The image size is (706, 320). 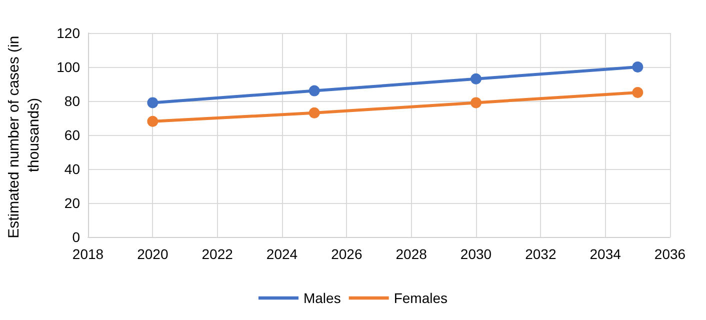 What do you see at coordinates (346, 254) in the screenshot?
I see `x-tick-label: 2026` at bounding box center [346, 254].